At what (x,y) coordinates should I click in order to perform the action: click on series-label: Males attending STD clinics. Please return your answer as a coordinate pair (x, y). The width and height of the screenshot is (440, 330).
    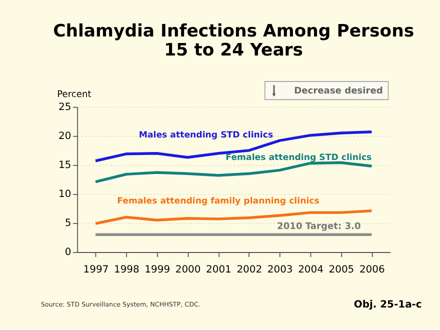
    Looking at the image, I should click on (206, 135).